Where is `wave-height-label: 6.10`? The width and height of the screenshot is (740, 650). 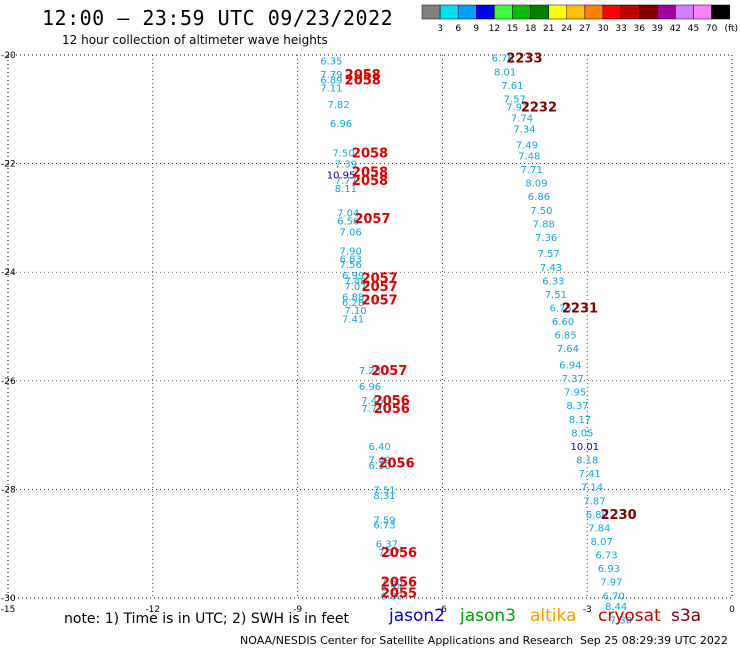 wave-height-label: 6.10 is located at coordinates (380, 466).